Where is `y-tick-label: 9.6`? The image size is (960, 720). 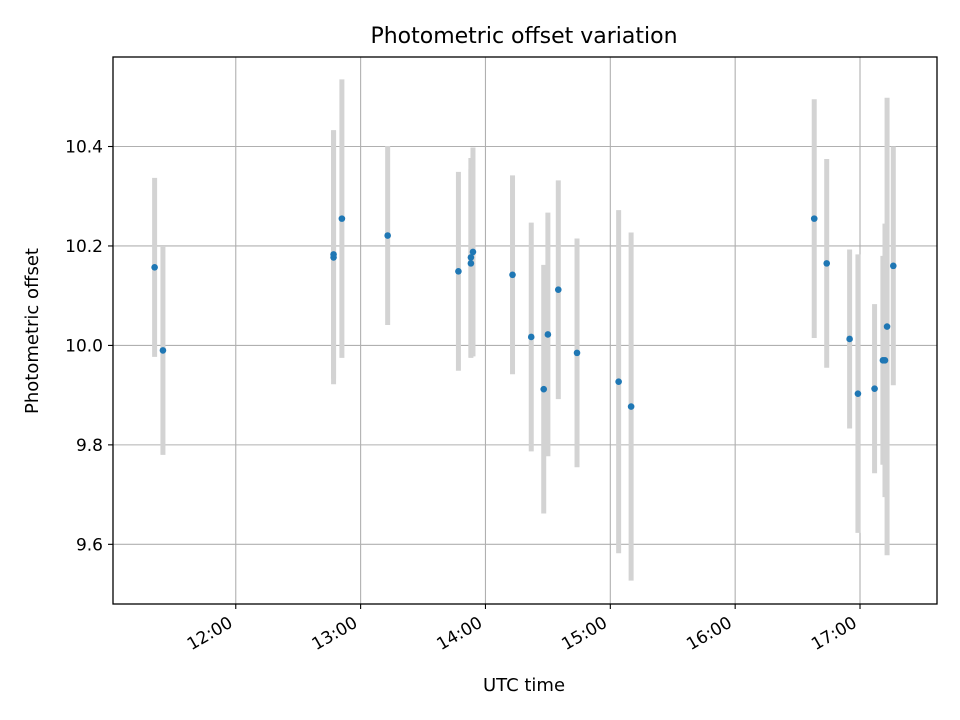 y-tick-label: 9.6 is located at coordinates (89, 545).